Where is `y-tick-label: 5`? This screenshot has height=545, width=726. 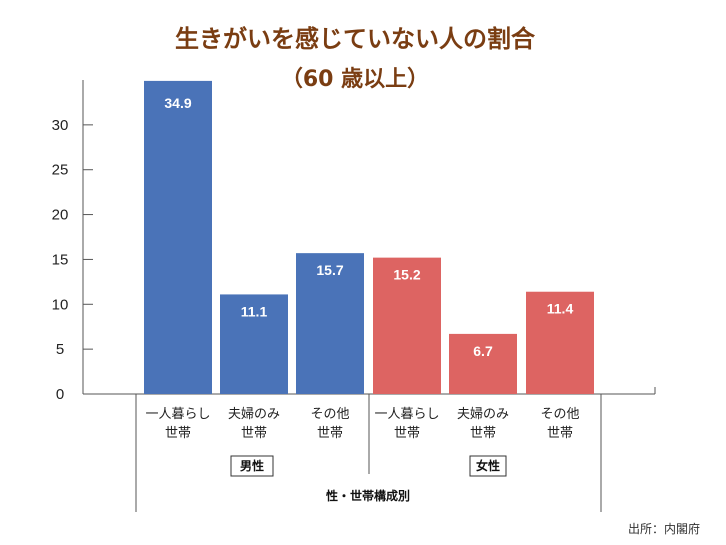 y-tick-label: 5 is located at coordinates (60, 349).